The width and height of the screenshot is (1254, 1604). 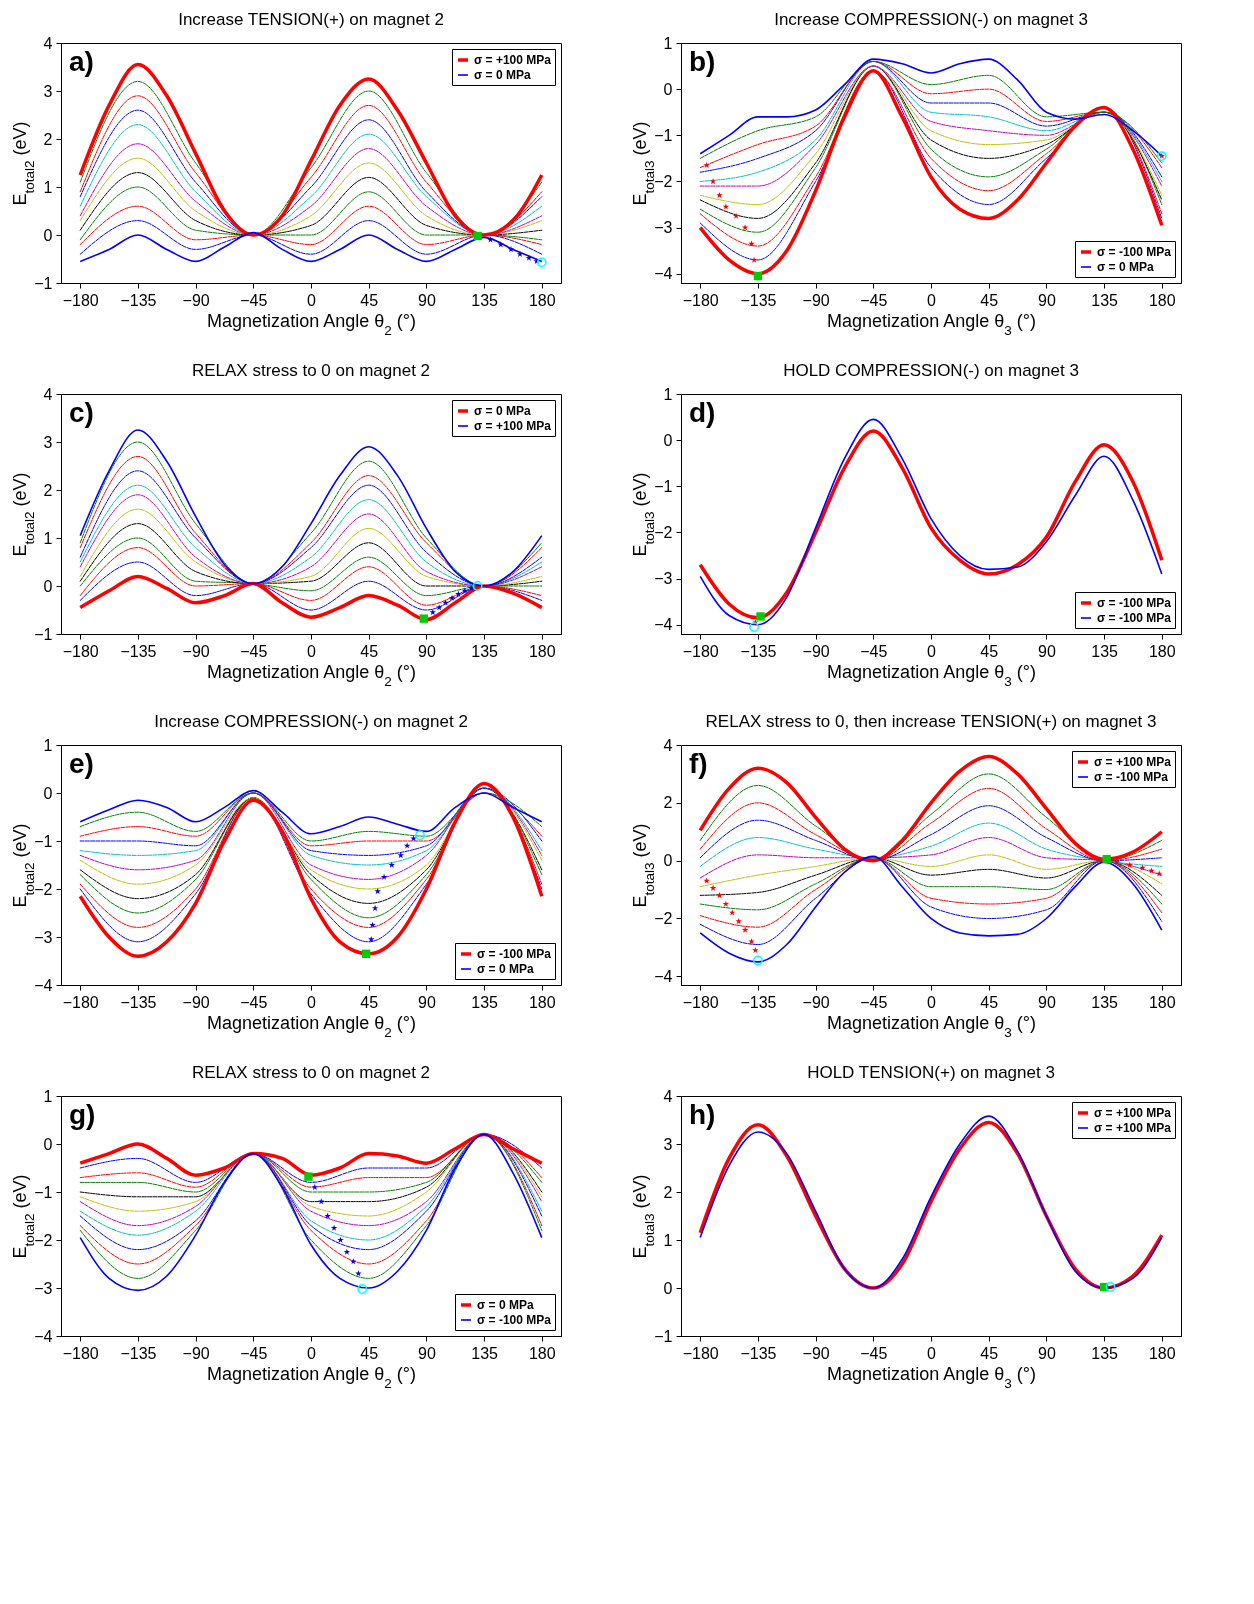 I want to click on chart-title: RELAX stress to 0, then increase TENSION(+) on magnet 3, so click(x=931, y=721).